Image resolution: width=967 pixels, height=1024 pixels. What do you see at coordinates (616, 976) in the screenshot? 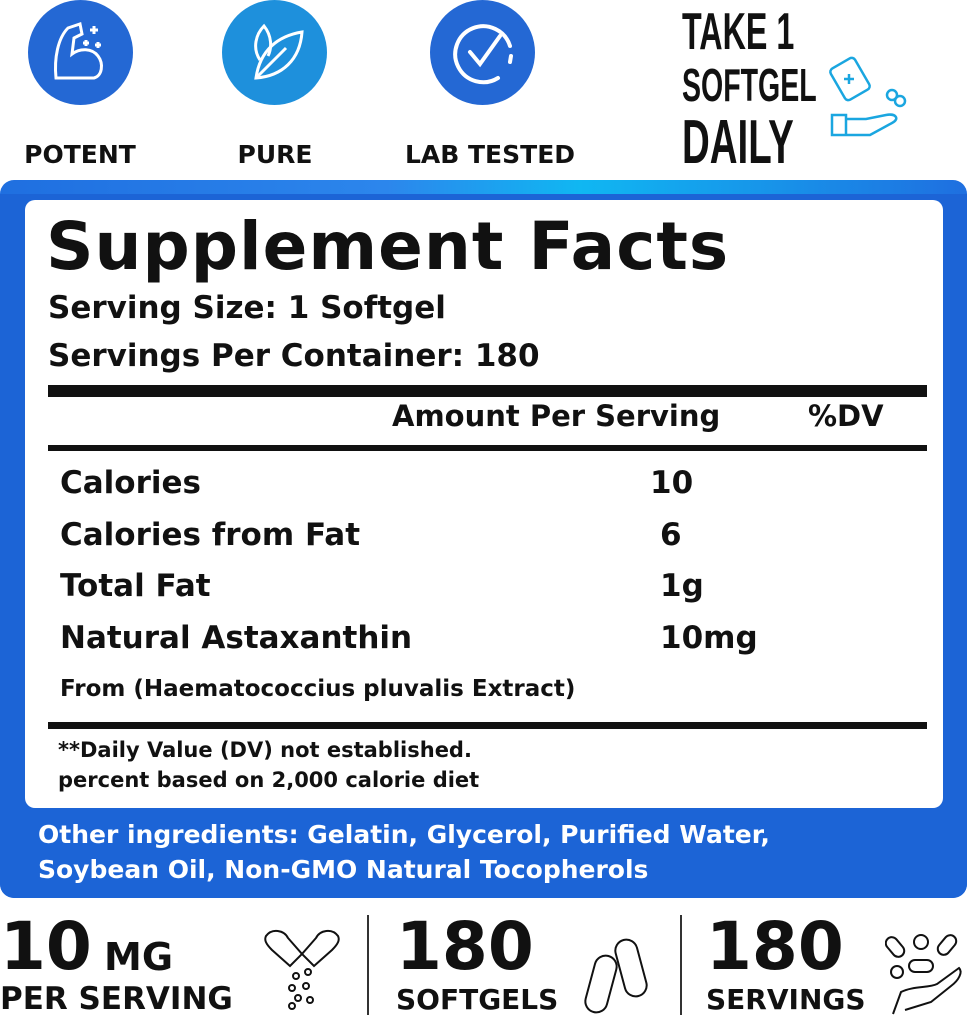
I see `softgels-icon` at bounding box center [616, 976].